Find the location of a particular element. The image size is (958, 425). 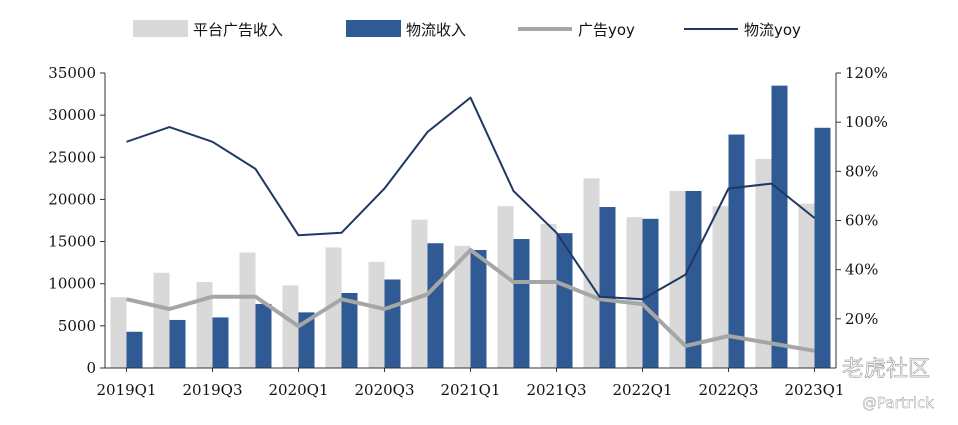

x-tick-label: 2019Q1 is located at coordinates (126, 390).